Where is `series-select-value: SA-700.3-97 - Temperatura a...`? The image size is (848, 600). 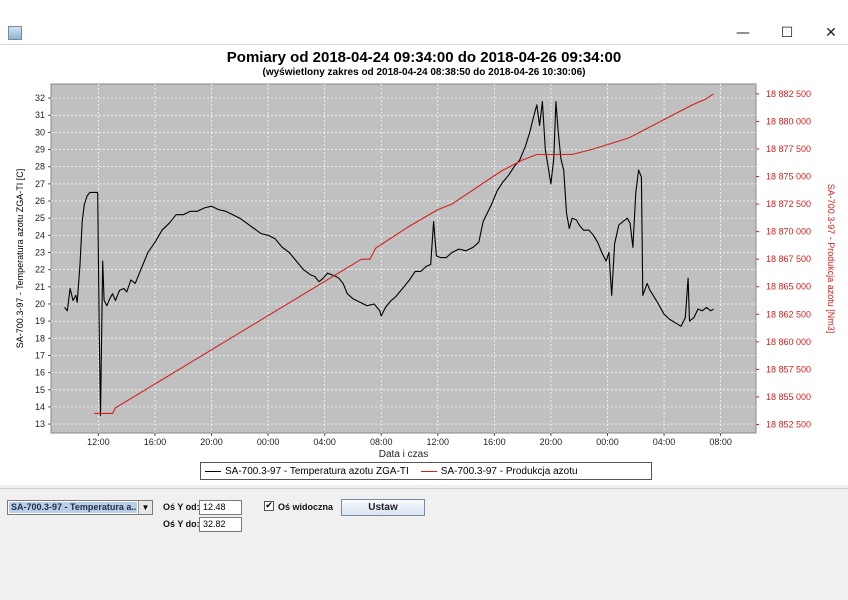
series-select-value: SA-700.3-97 - Temperatura a... is located at coordinates (73, 507).